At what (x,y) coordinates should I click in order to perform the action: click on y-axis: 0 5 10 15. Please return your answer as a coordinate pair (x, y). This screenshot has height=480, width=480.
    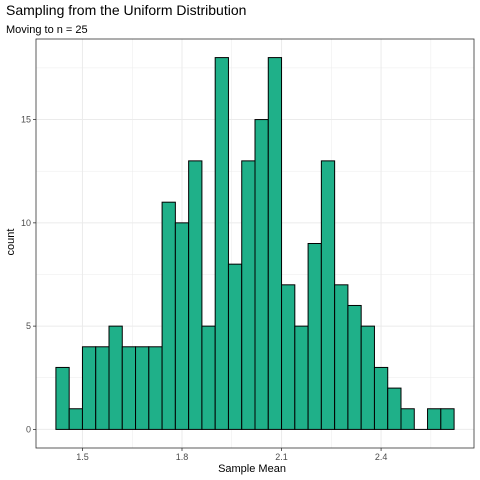
    Looking at the image, I should click on (28, 274).